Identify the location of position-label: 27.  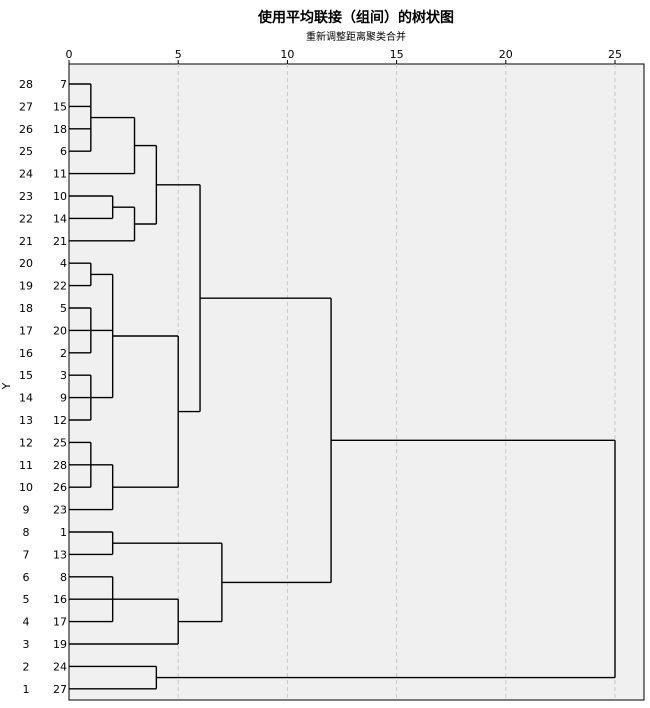
(26, 106).